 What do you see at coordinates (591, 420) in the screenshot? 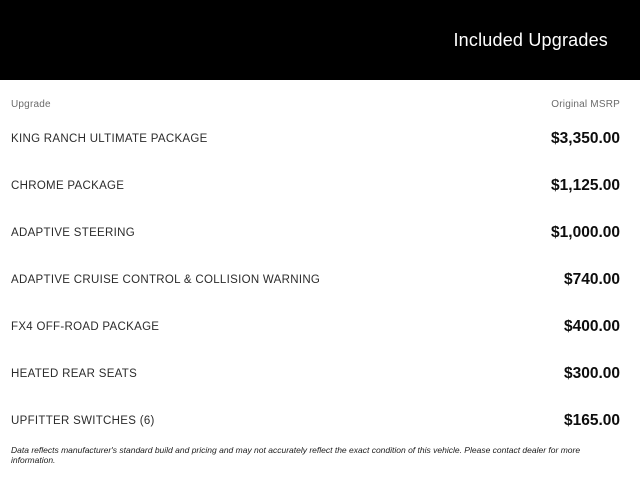
I see `upgrade-msrp: $165.00` at bounding box center [591, 420].